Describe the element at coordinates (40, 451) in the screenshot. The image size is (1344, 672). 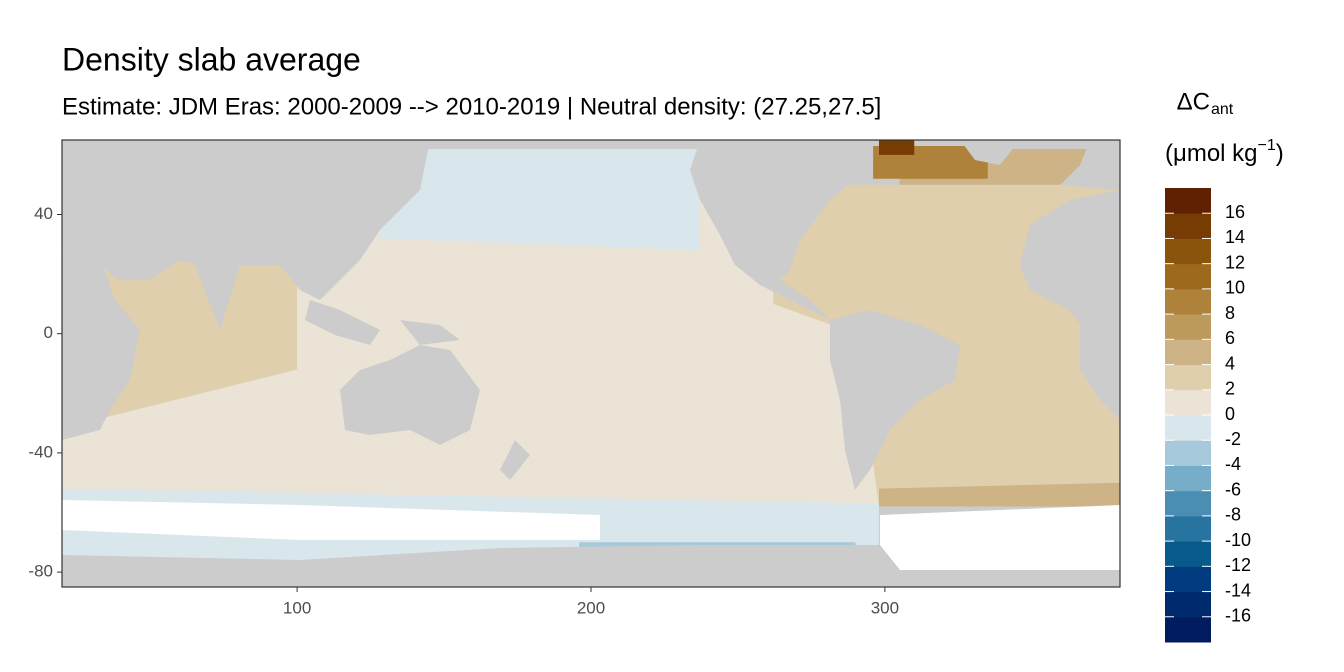
I see `y-tick-label: -40` at that location.